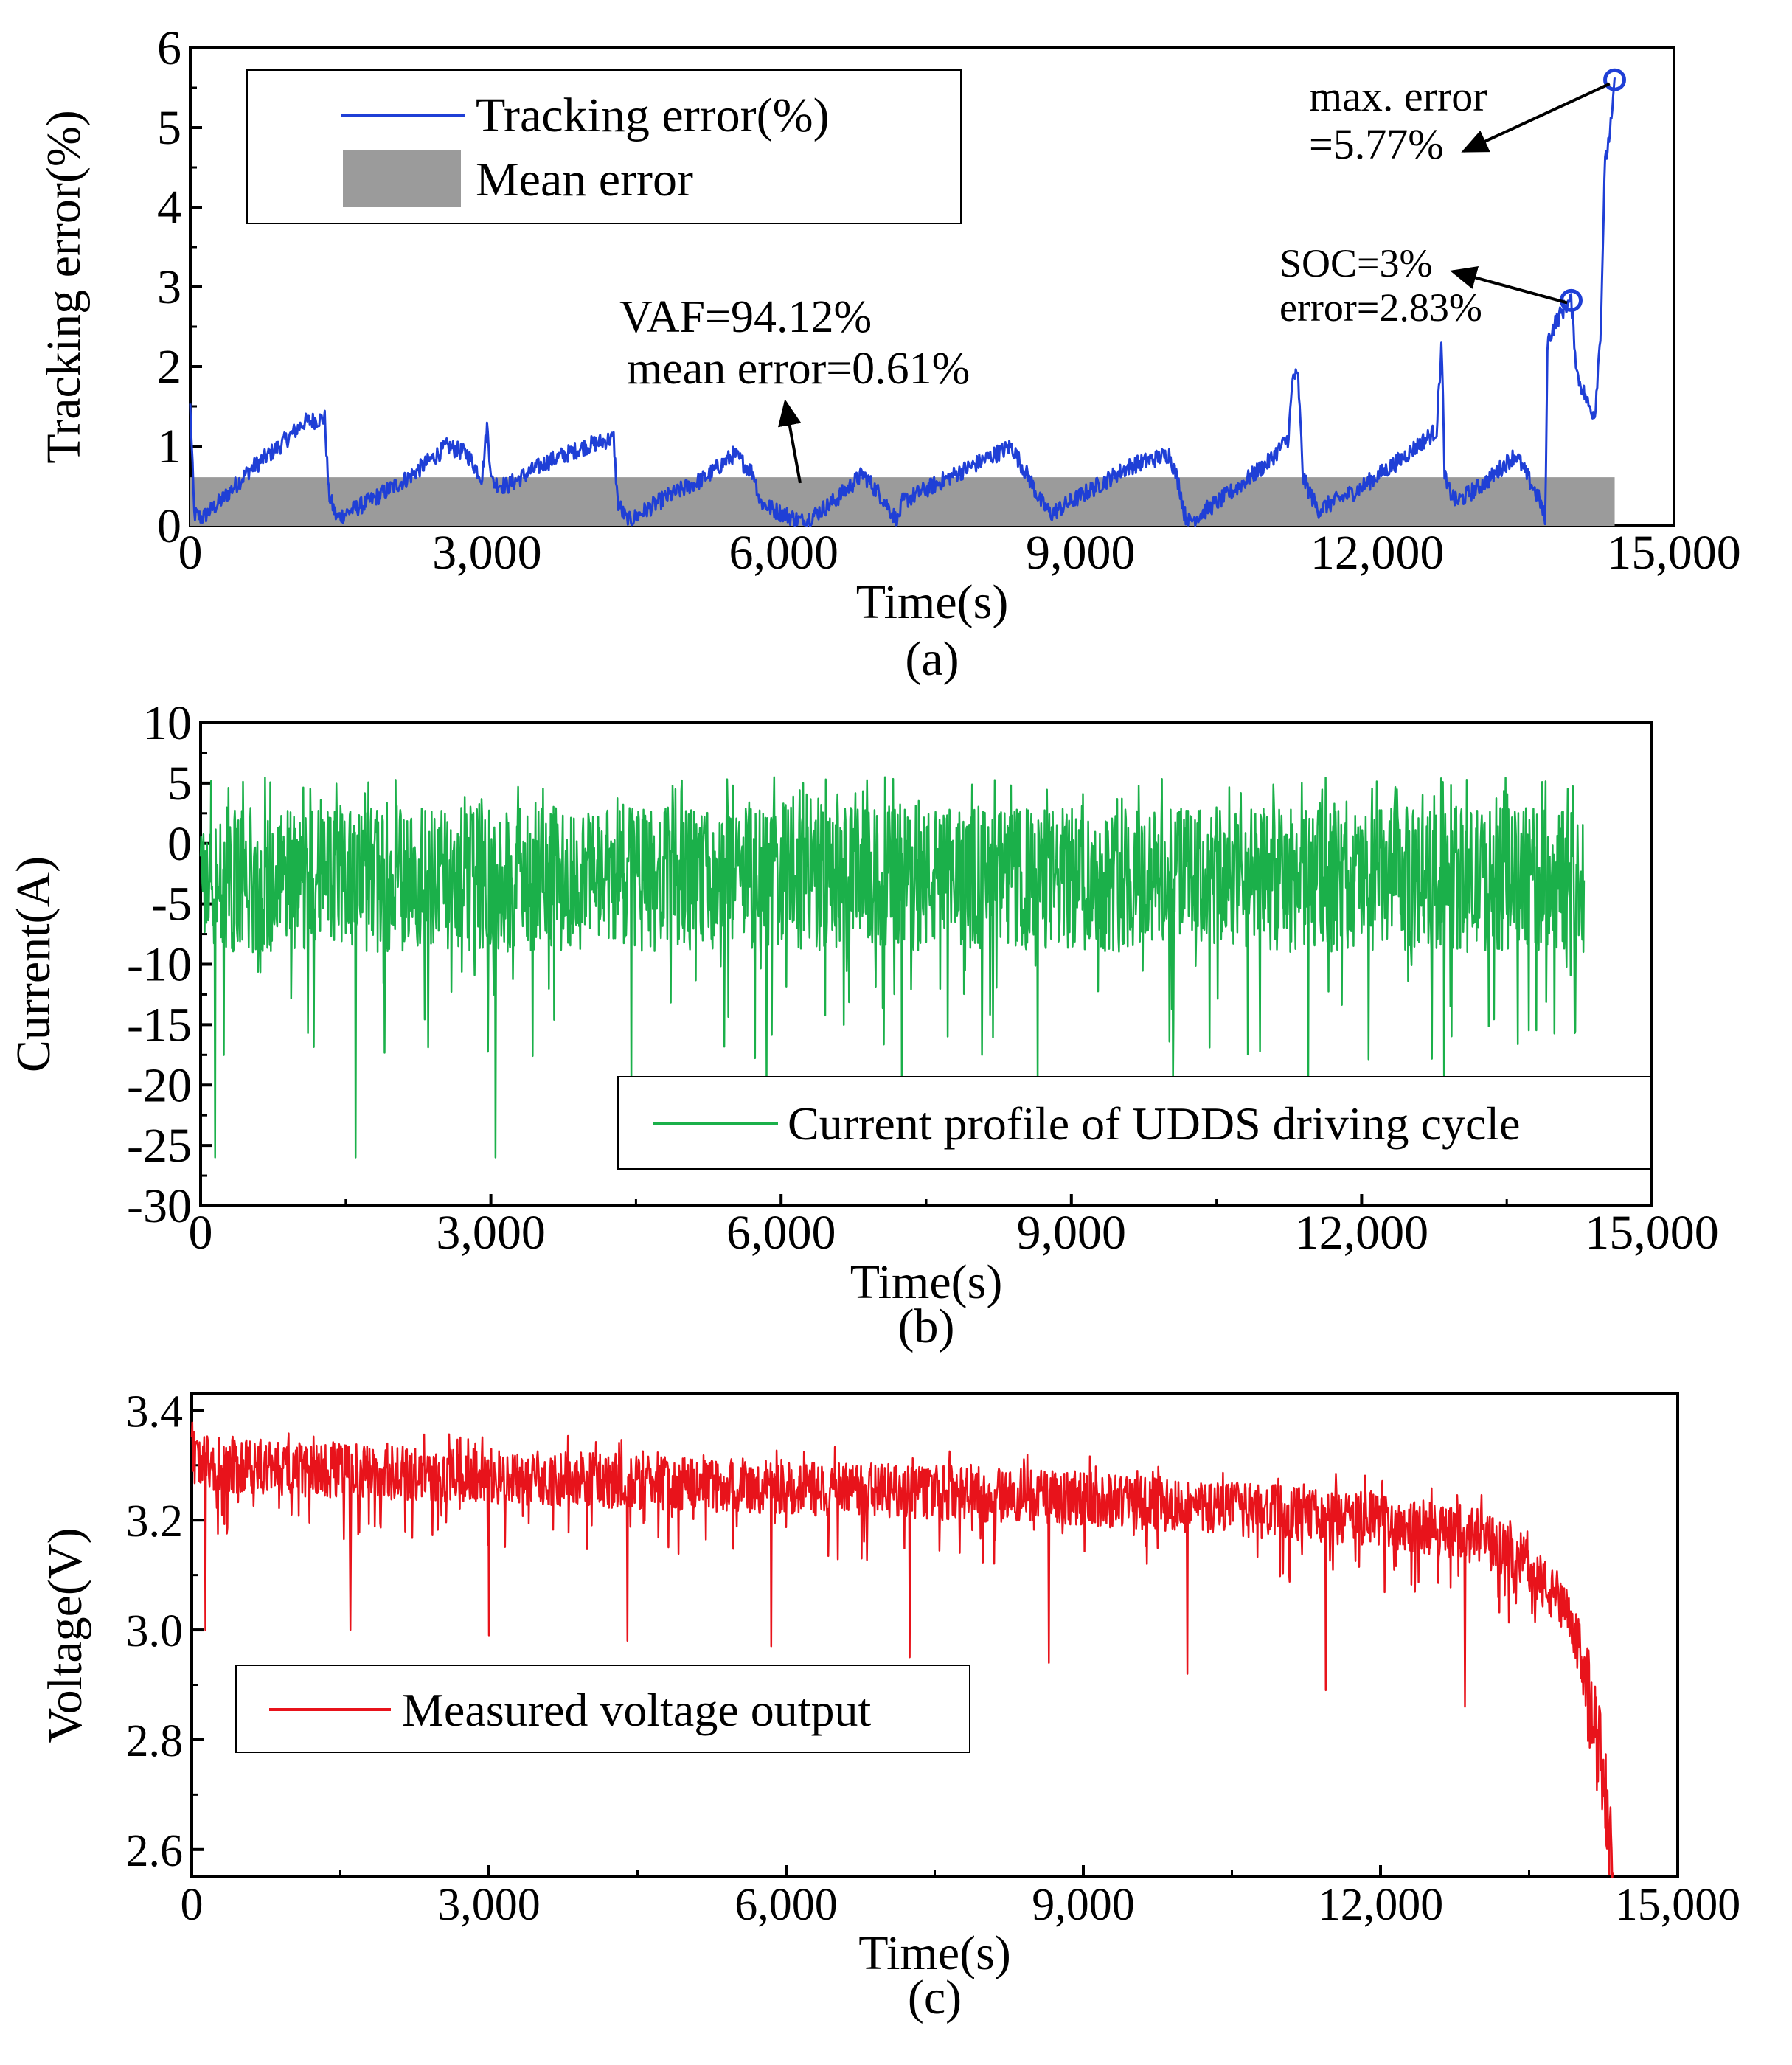 This screenshot has width=1792, height=2065. I want to click on y-tick-label: -5, so click(172, 905).